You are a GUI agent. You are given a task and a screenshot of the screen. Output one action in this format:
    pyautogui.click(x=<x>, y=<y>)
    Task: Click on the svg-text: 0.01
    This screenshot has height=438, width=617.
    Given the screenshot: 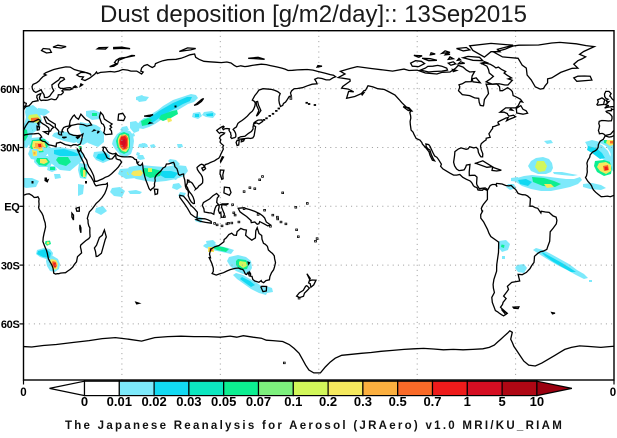 What is the action you would take?
    pyautogui.click(x=119, y=401)
    